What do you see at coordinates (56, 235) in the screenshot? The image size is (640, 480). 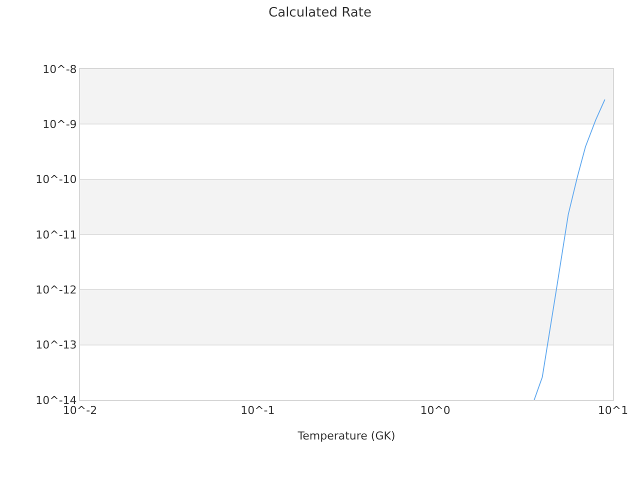 I see `y-tick-label: 10^-11` at bounding box center [56, 235].